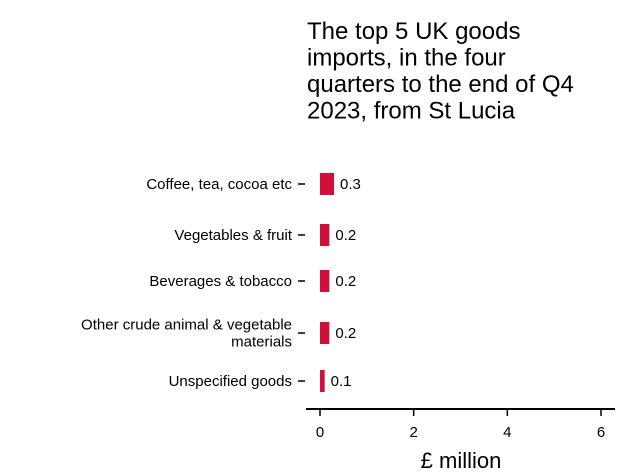  What do you see at coordinates (341, 381) in the screenshot?
I see `value-label: 0.1` at bounding box center [341, 381].